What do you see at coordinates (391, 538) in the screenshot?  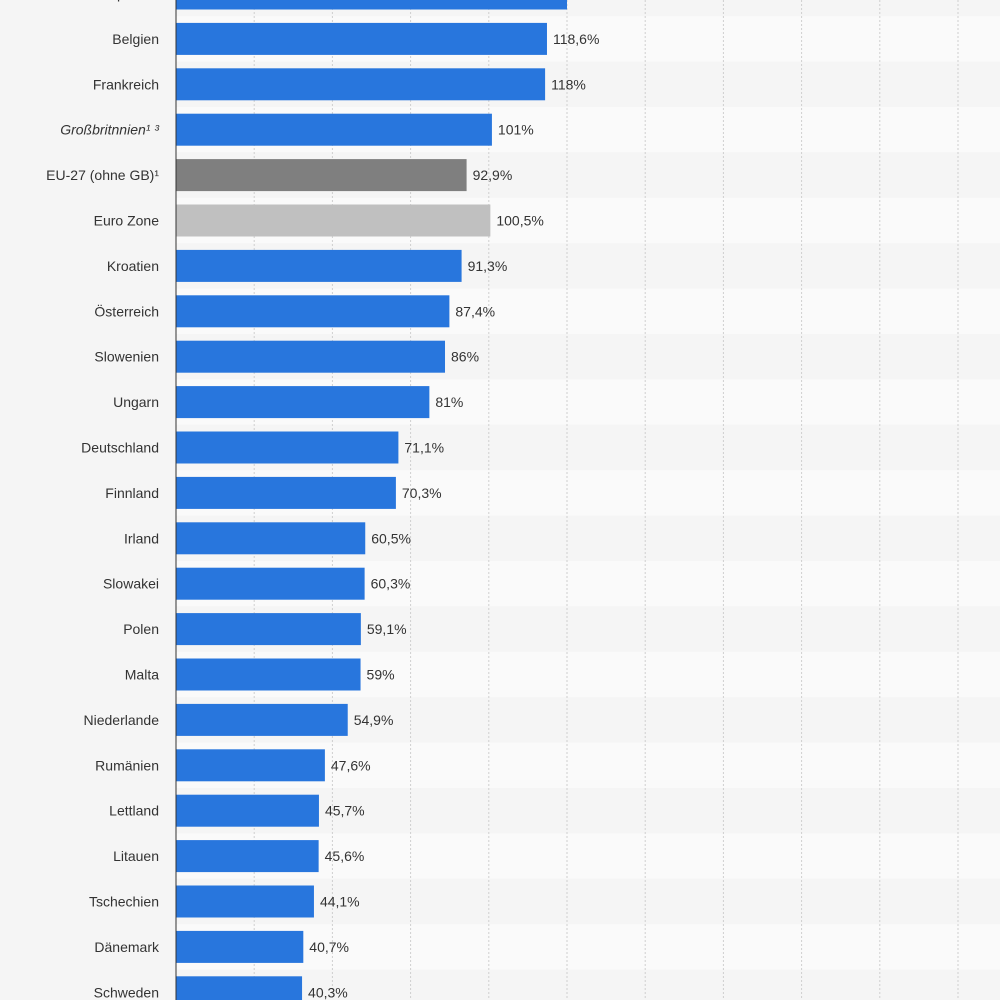 I see `value-label: 60,5%` at bounding box center [391, 538].